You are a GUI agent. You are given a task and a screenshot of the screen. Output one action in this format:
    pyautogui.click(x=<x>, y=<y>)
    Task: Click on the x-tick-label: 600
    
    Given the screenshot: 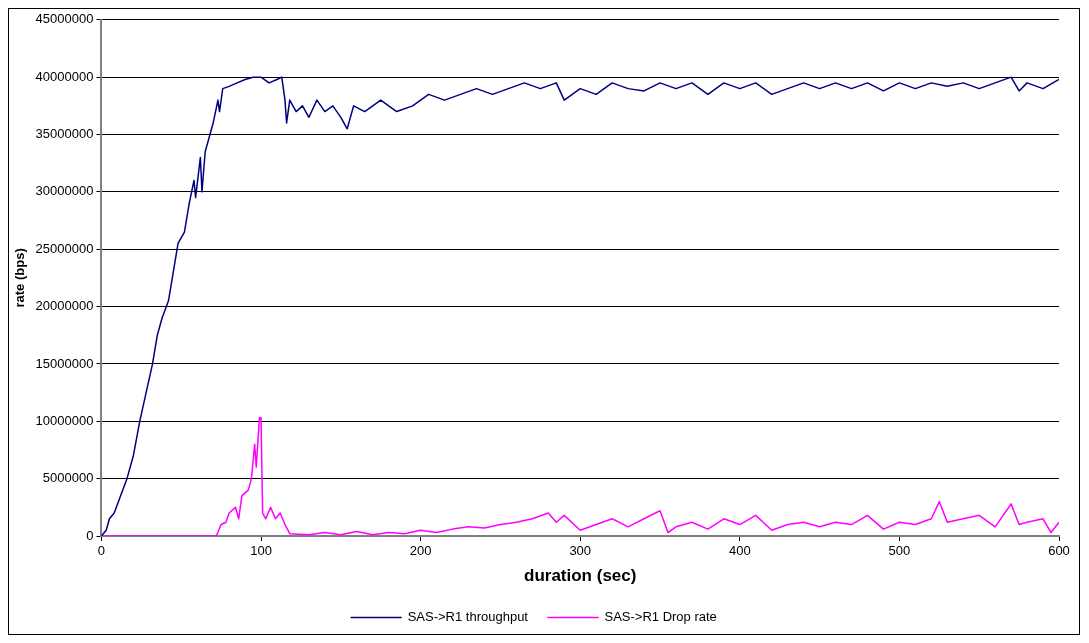 What is the action you would take?
    pyautogui.click(x=1059, y=551)
    